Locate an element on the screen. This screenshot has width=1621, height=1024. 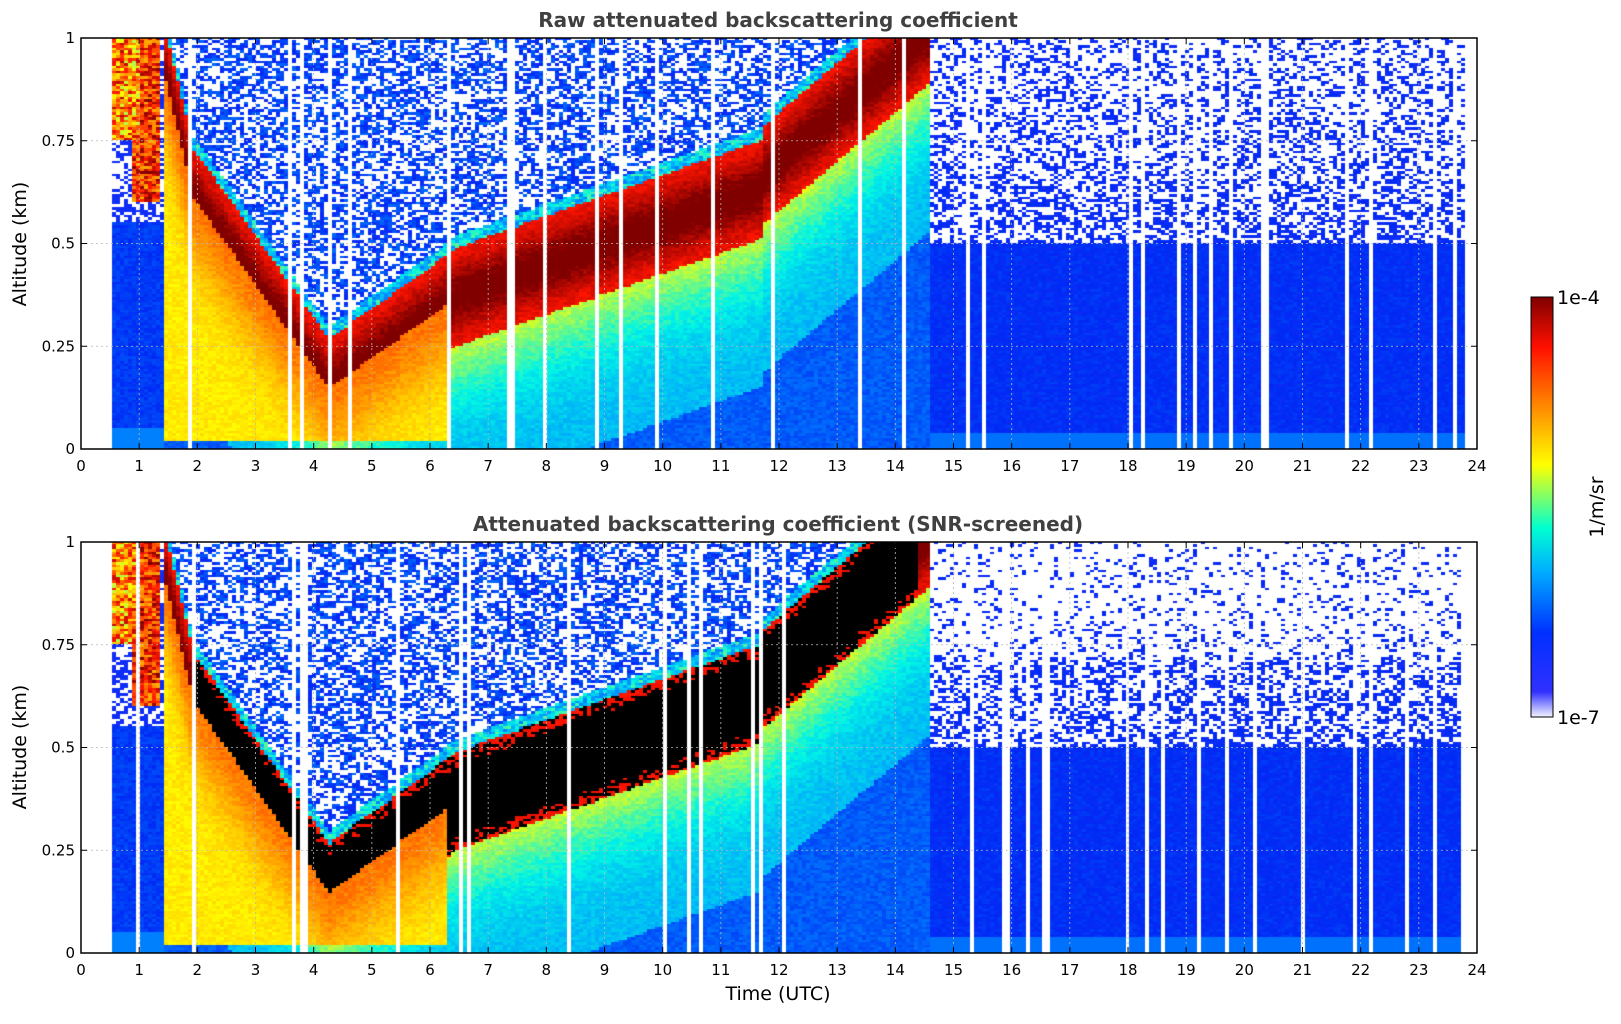
panel-raw-ylabel: Altitude (km) is located at coordinates (20, 244).